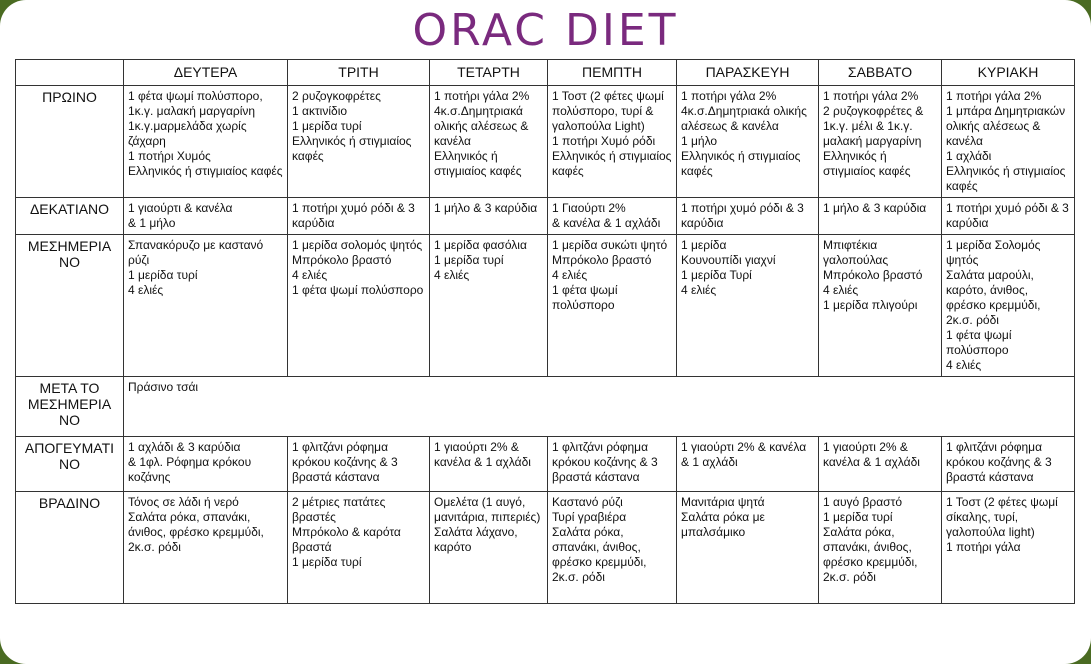 The width and height of the screenshot is (1091, 664). Describe the element at coordinates (599, 406) in the screenshot. I see `green-tea-note: Πράσινο τσάι` at that location.